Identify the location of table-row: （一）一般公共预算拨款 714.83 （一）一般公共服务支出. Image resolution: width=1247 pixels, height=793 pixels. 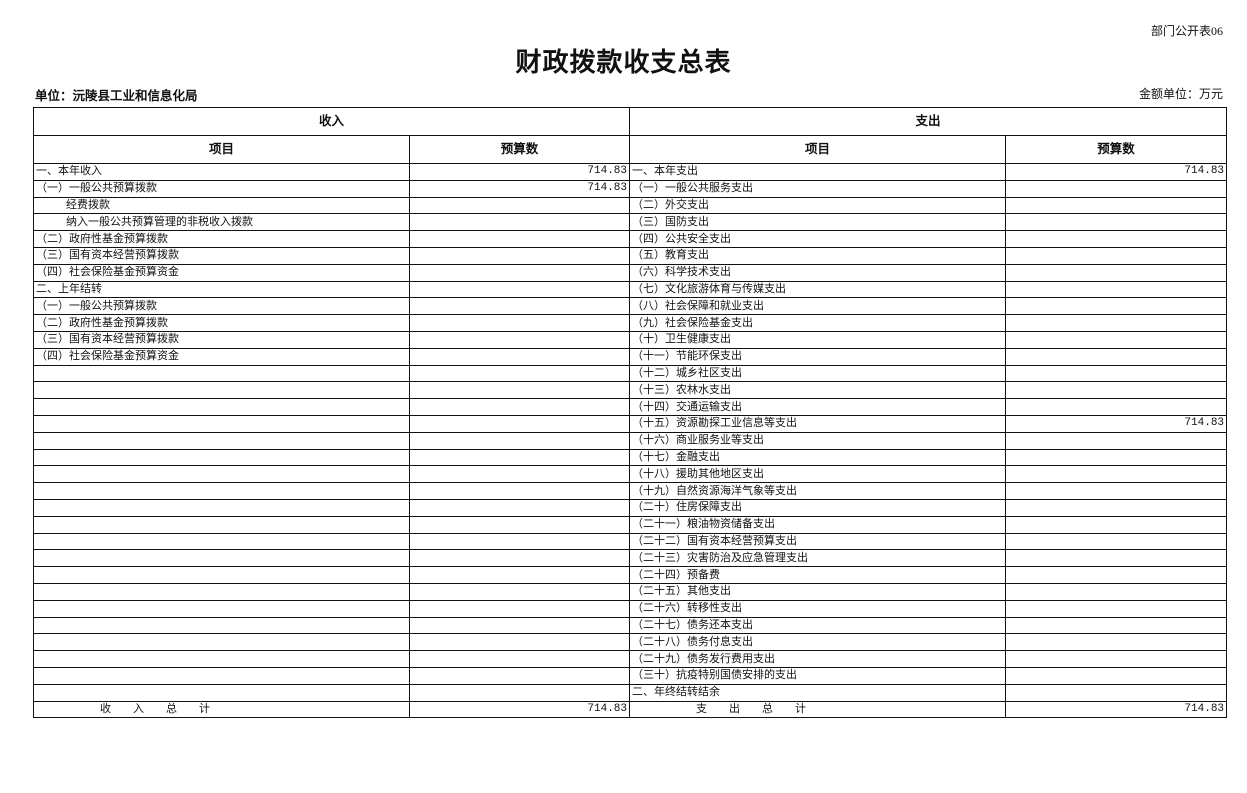
(630, 188).